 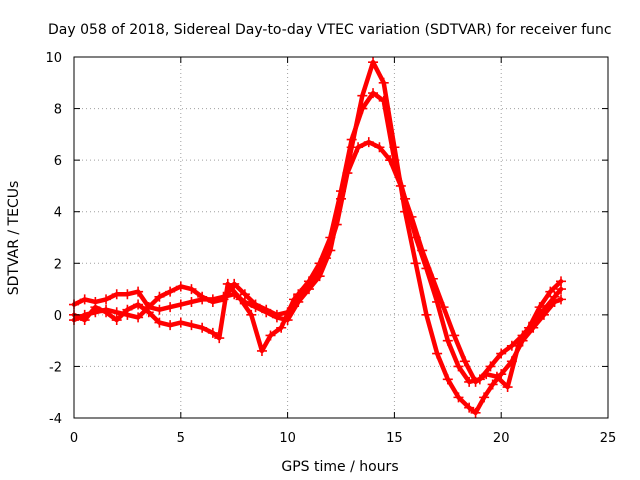 What do you see at coordinates (14, 238) in the screenshot?
I see `y-axis-title: SDTVAR / TECUs` at bounding box center [14, 238].